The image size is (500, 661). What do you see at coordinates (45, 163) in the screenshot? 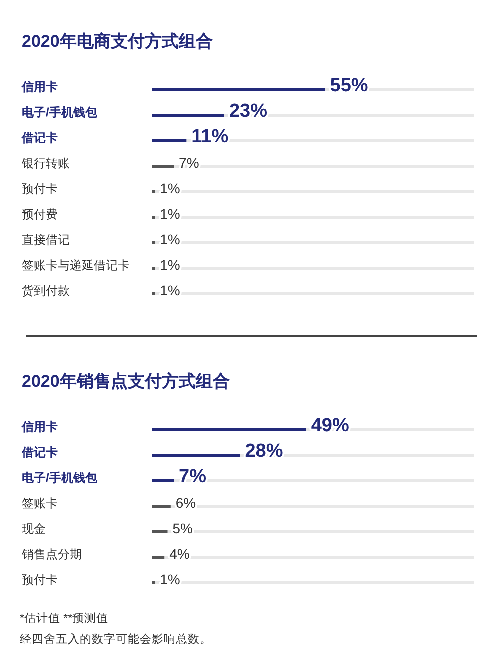
I see `y-tick-label: 银行转账` at bounding box center [45, 163].